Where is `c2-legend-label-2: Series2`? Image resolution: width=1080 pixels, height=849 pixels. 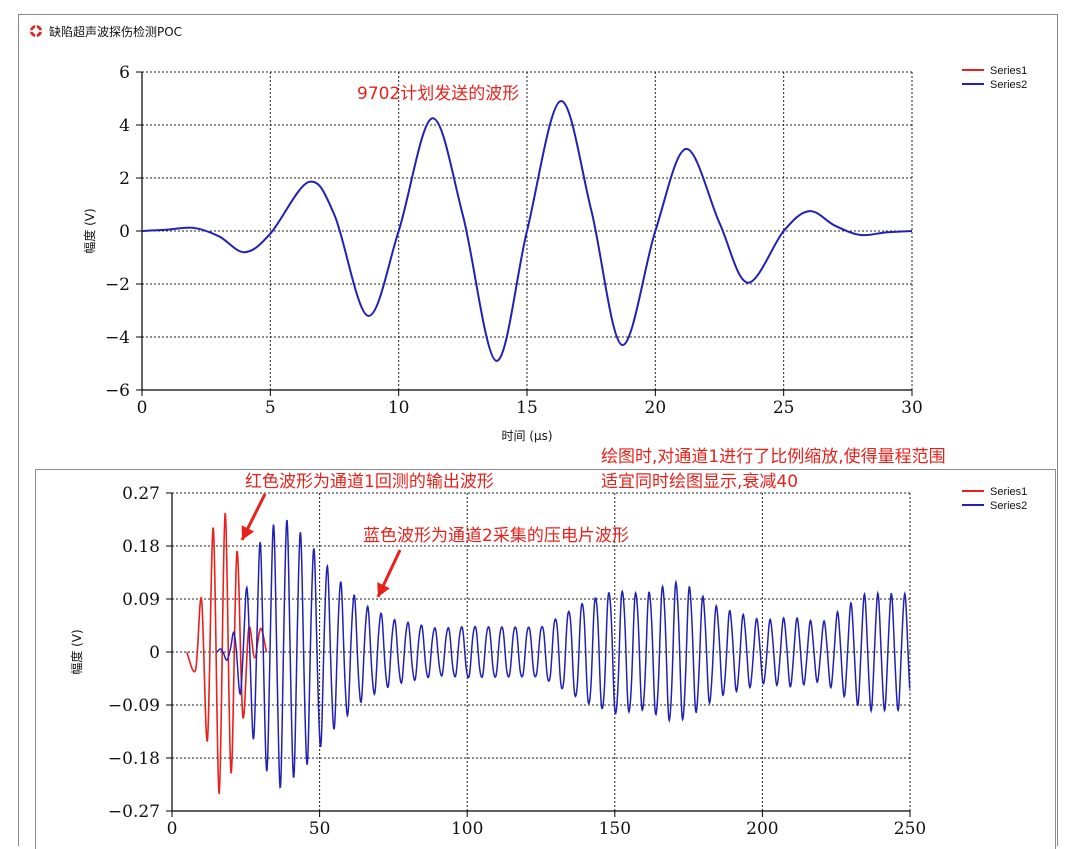
c2-legend-label-2: Series2 is located at coordinates (1008, 506).